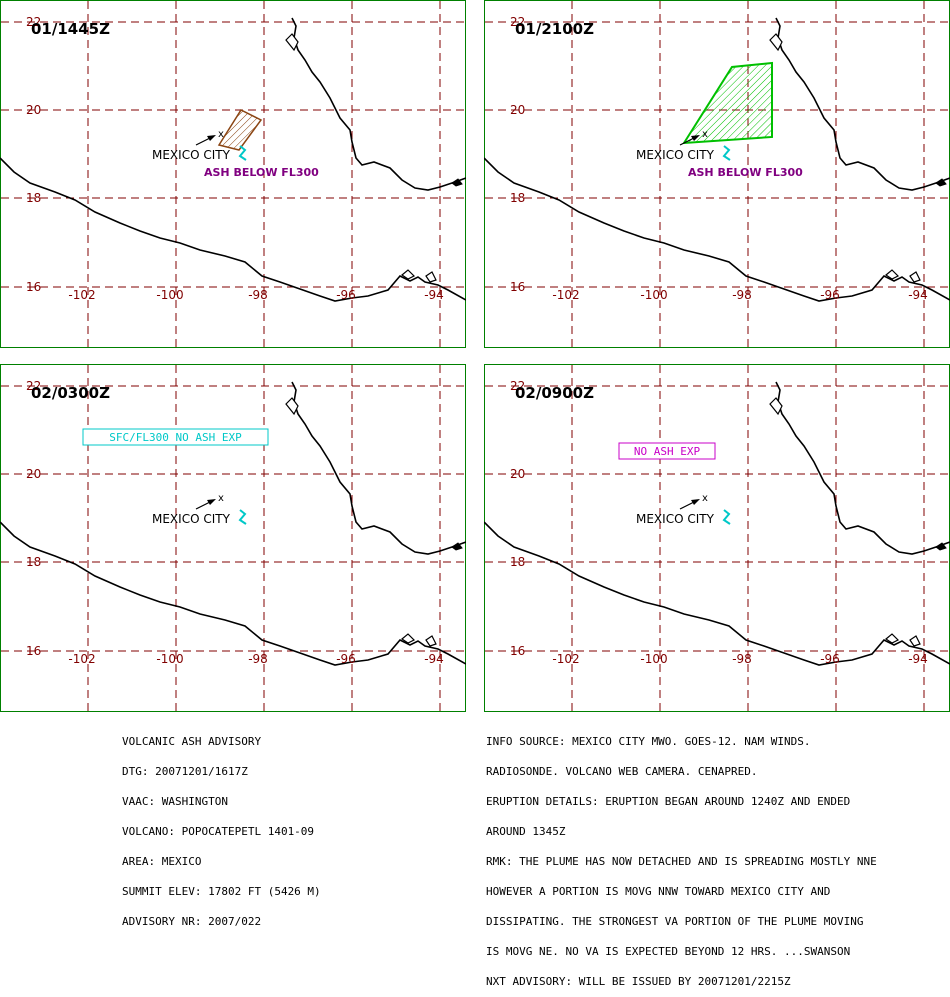 This screenshot has width=950, height=997. Describe the element at coordinates (221, 891) in the screenshot. I see `advisory-line: SUMMIT ELEV: 17802 FT (5426 M)` at that location.